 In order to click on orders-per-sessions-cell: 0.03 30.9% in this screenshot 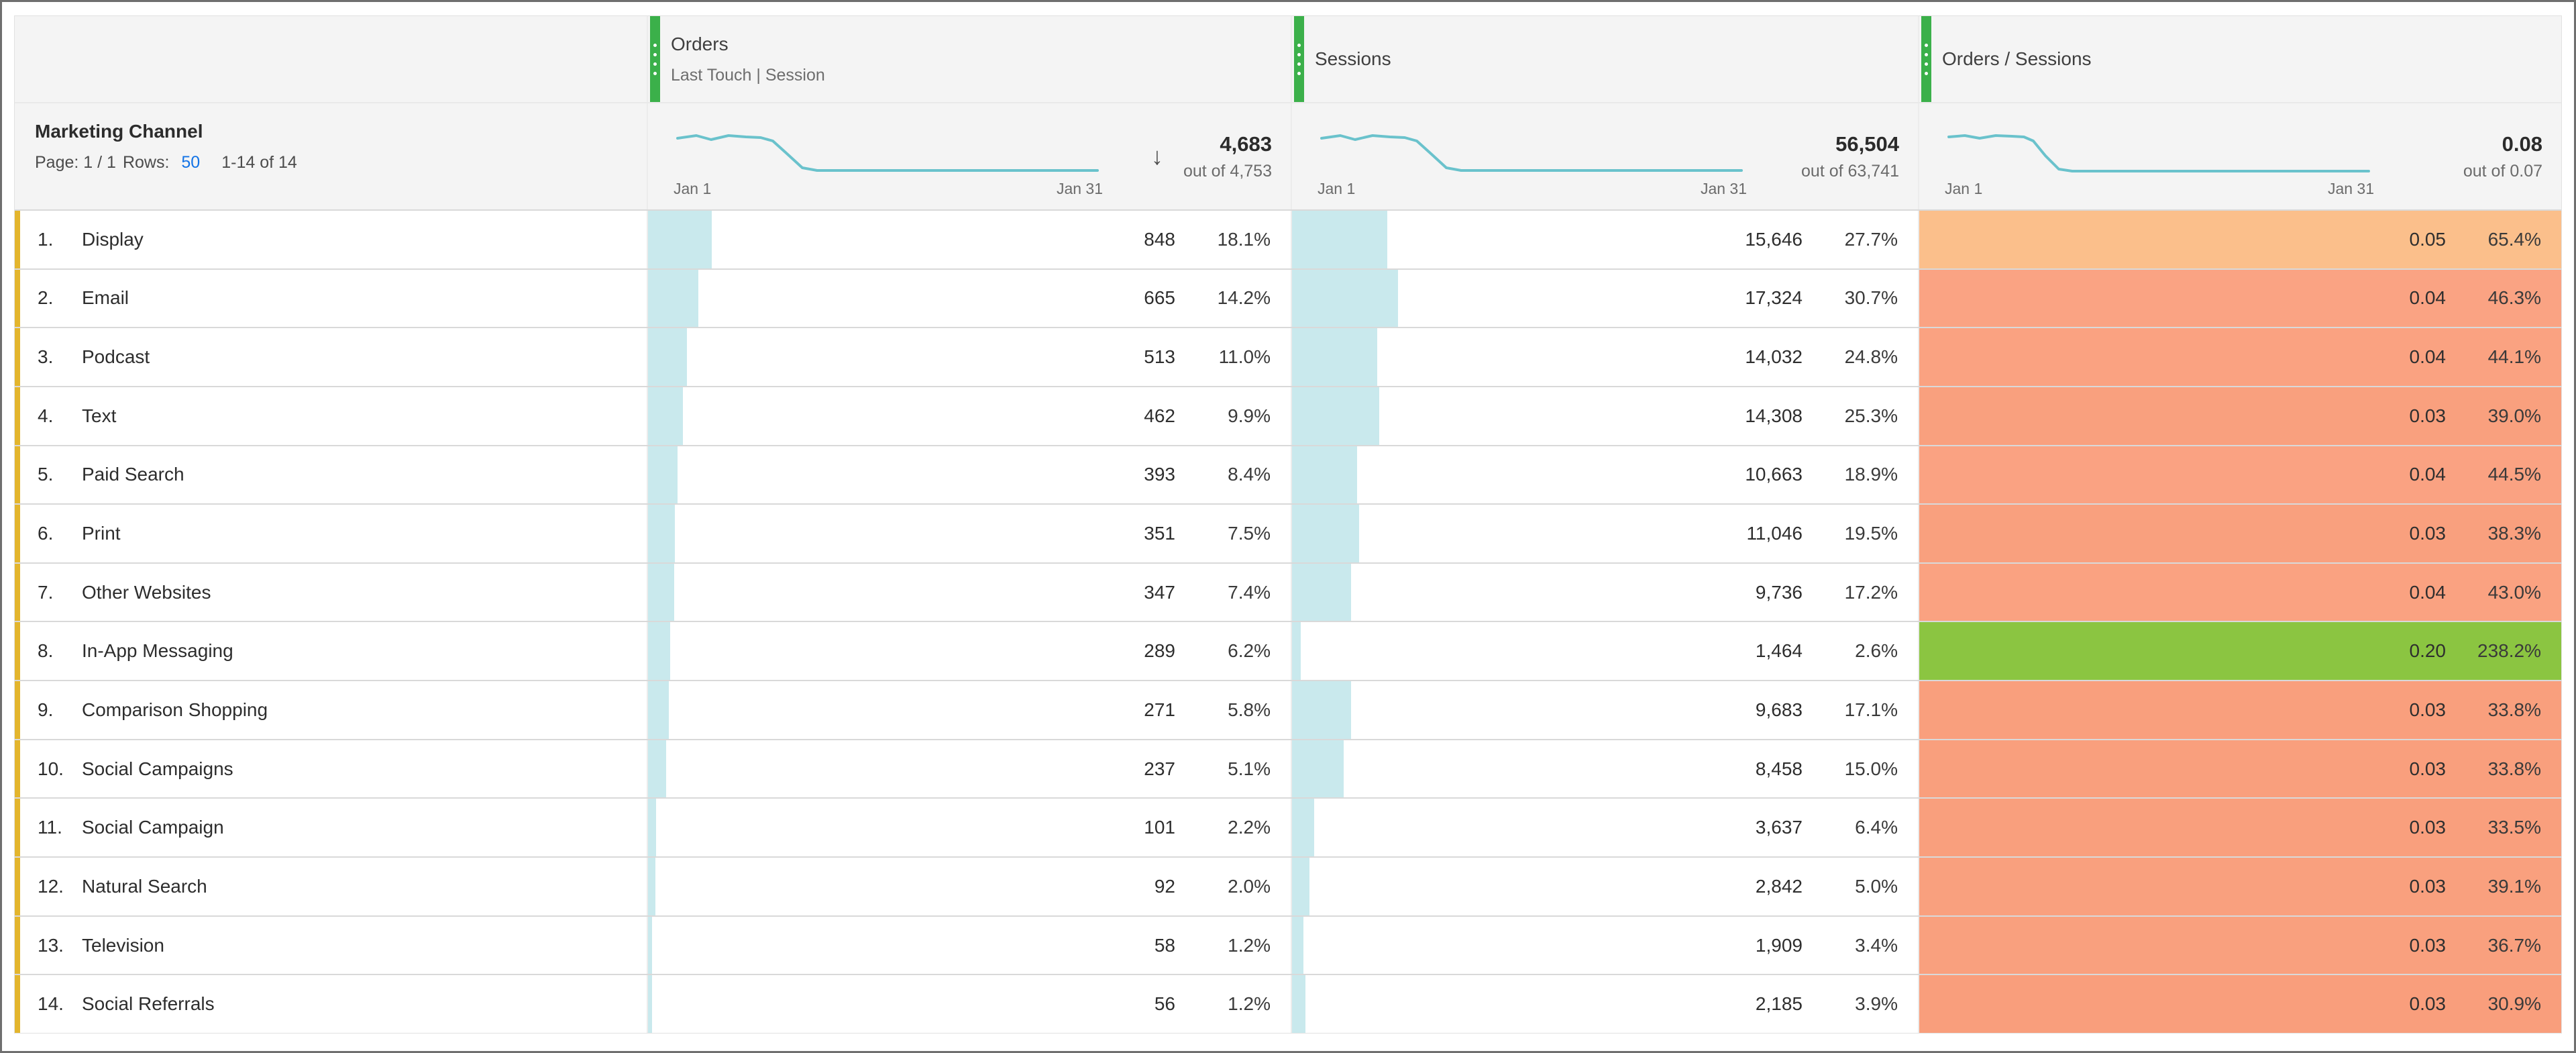, I will do `click(2239, 1004)`.